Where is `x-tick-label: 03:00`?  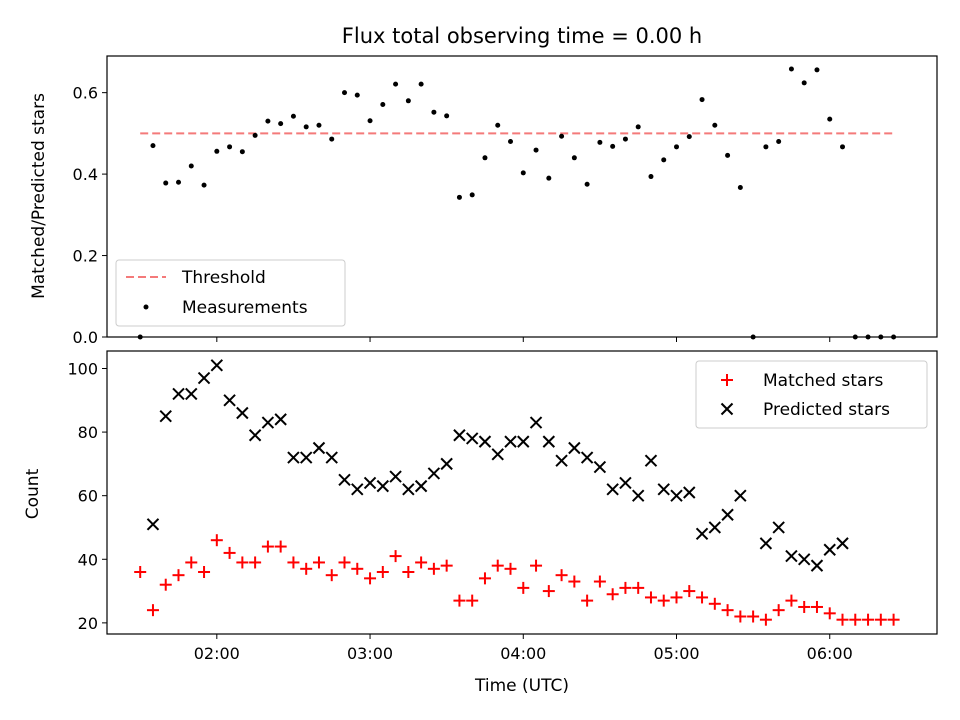
x-tick-label: 03:00 is located at coordinates (370, 653).